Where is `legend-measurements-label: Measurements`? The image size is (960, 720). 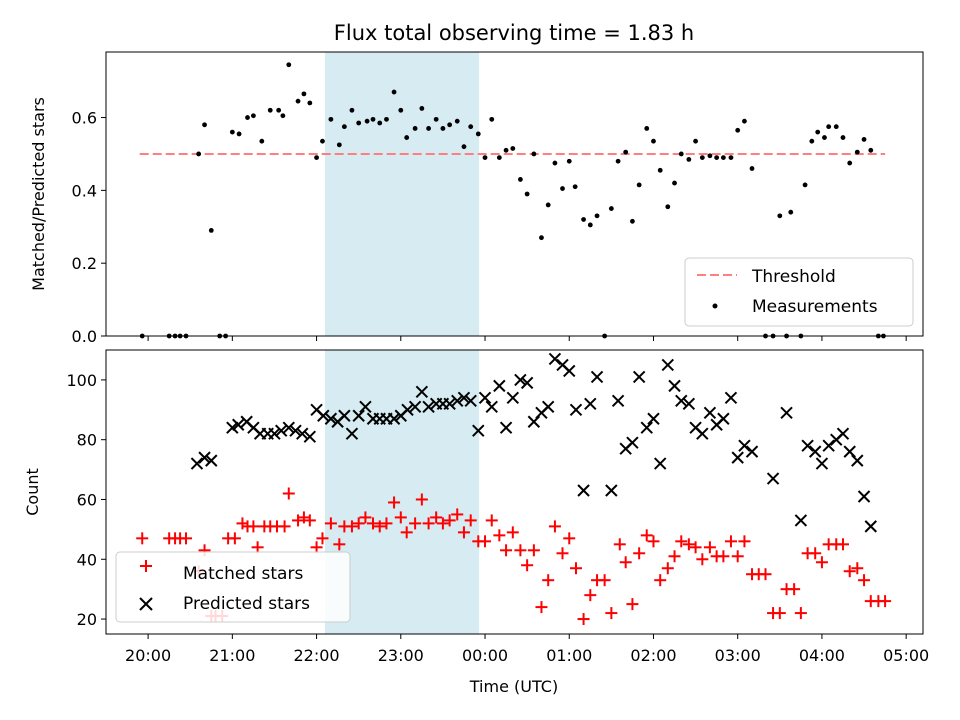 legend-measurements-label: Measurements is located at coordinates (815, 307).